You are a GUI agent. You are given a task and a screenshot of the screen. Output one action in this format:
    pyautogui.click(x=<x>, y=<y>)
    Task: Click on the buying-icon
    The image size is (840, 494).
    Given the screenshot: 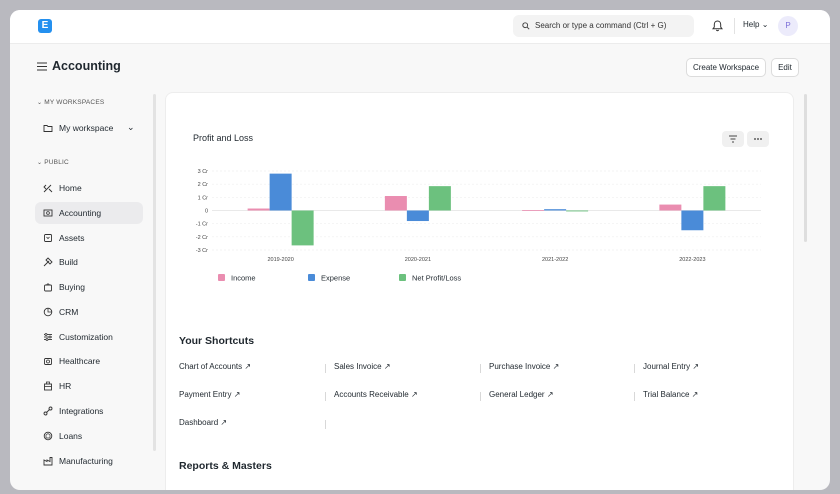 What is the action you would take?
    pyautogui.click(x=48, y=287)
    